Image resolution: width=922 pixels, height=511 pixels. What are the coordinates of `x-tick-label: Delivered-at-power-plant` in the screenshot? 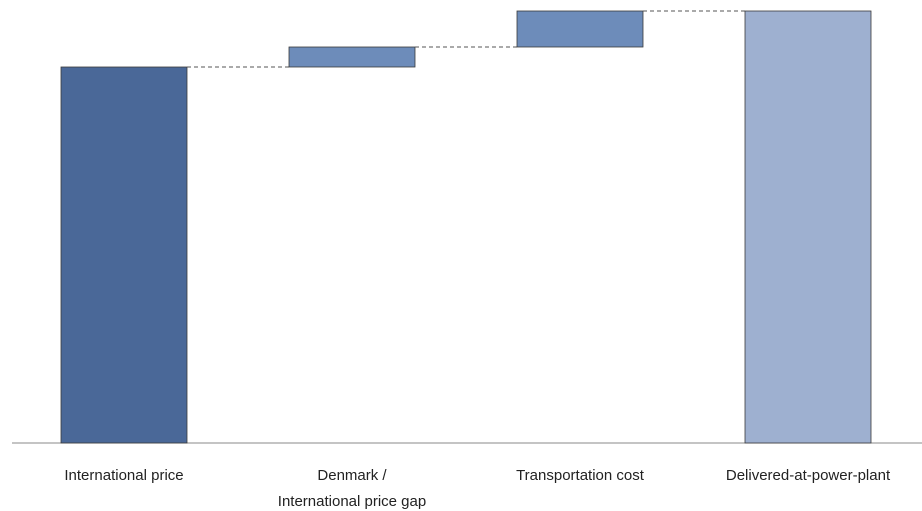 It's located at (808, 475).